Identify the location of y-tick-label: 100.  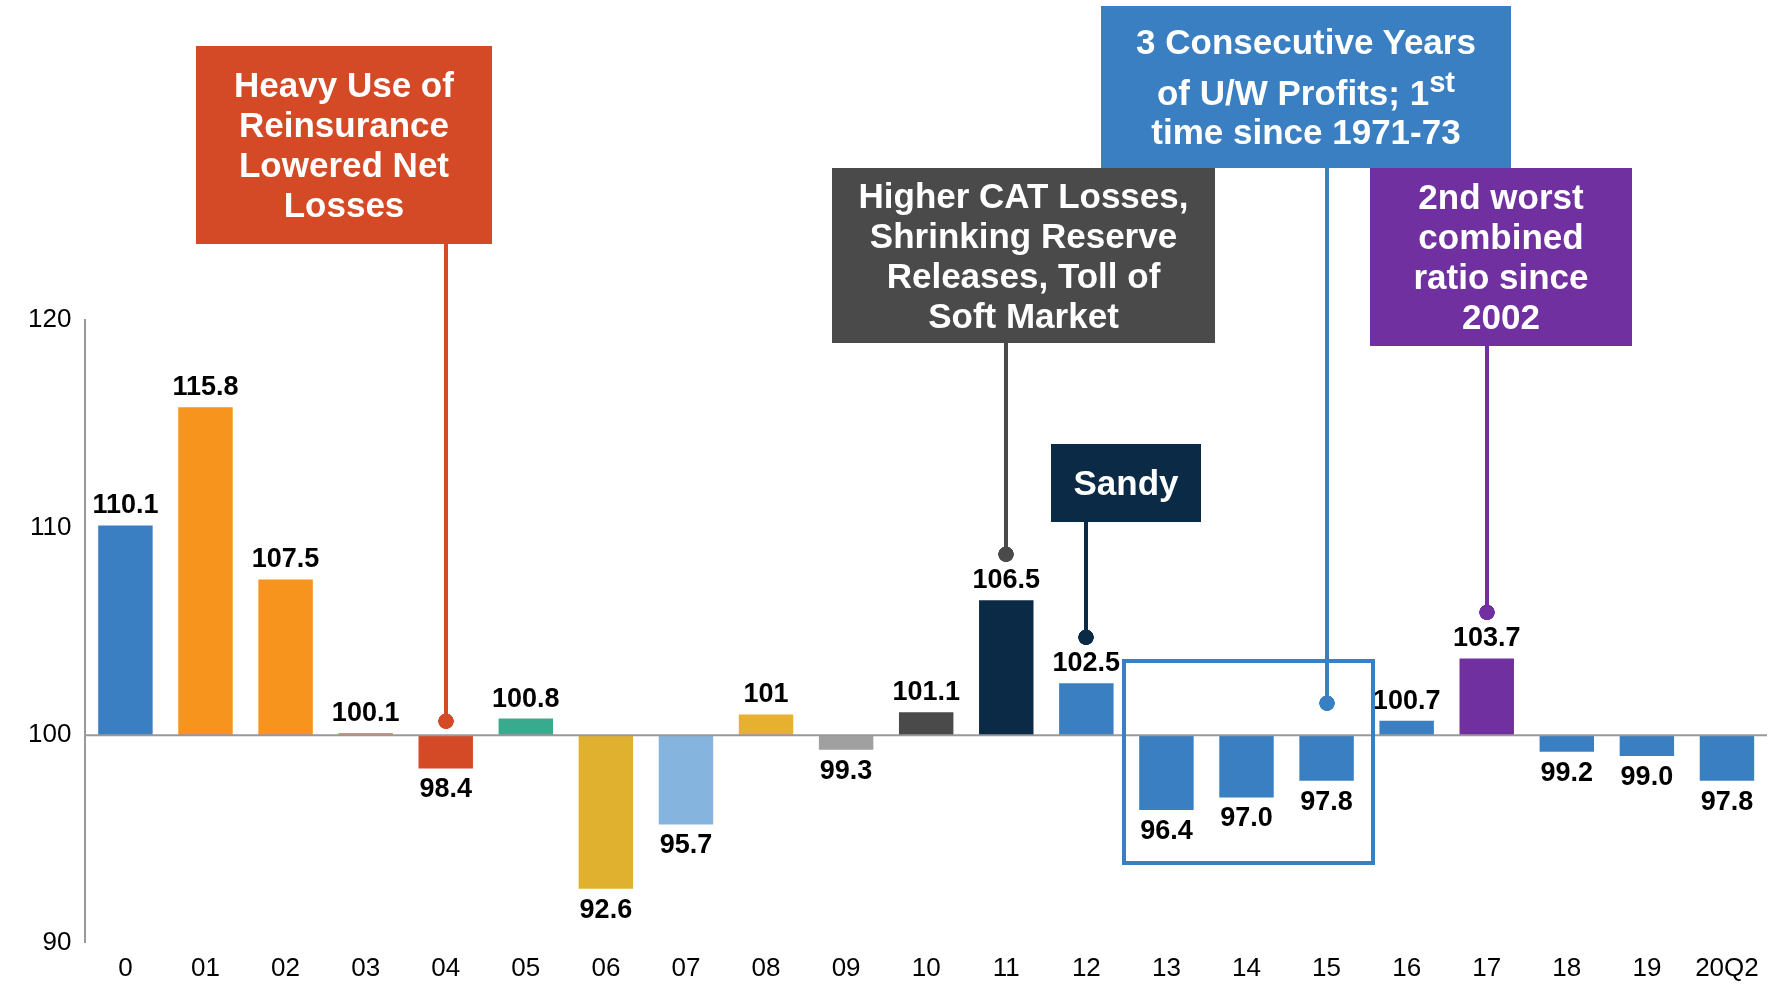
(49, 733).